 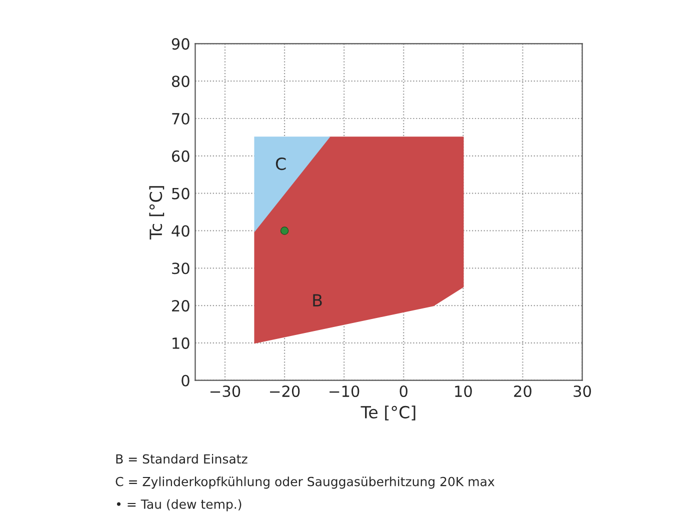 I want to click on x-tick-label: 0, so click(x=404, y=391).